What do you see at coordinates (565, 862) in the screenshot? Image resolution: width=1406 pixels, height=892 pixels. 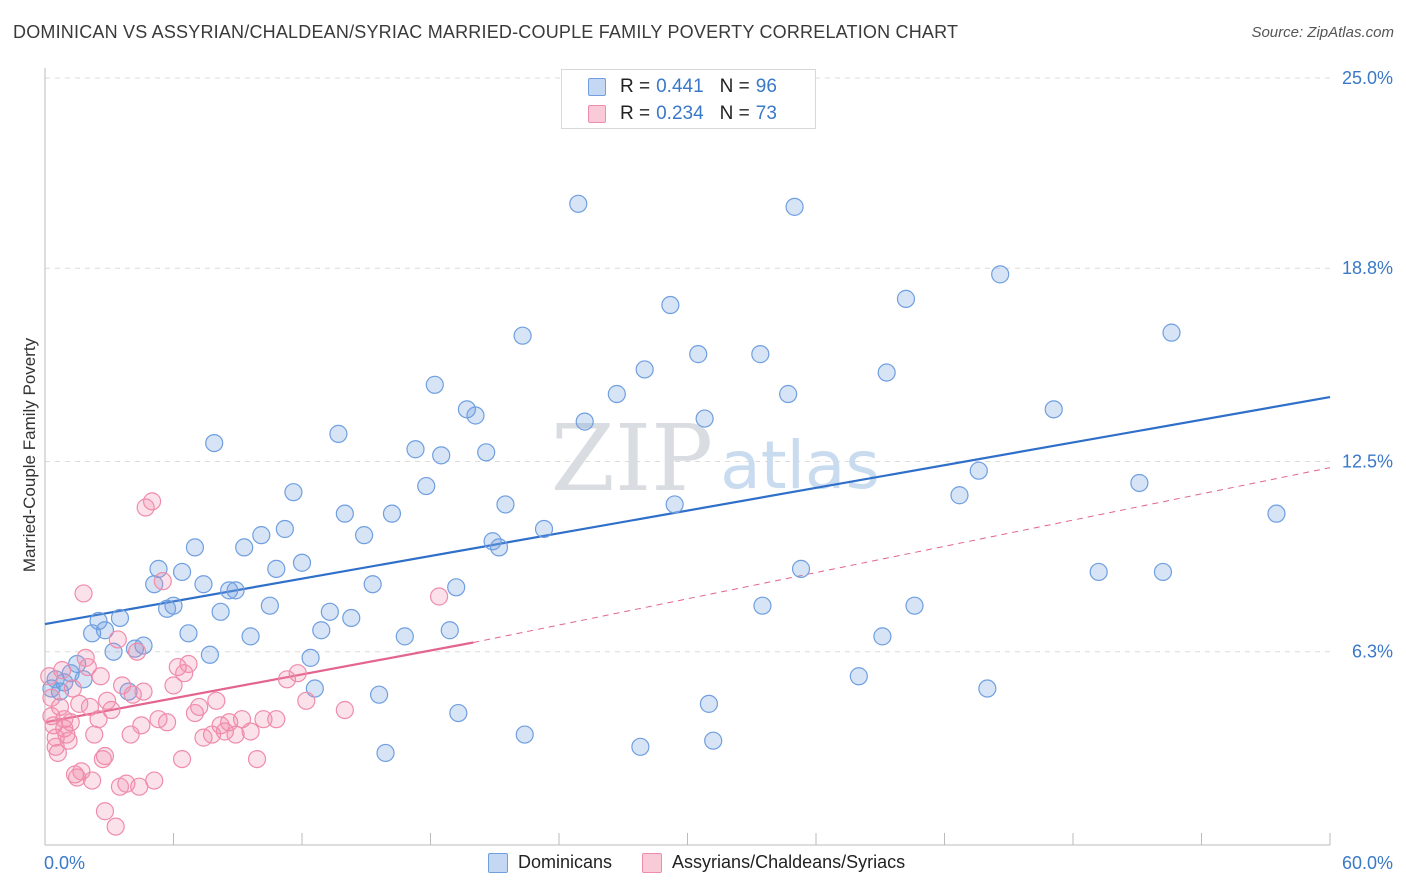 I see `legend-label-dominicans: Dominicans` at bounding box center [565, 862].